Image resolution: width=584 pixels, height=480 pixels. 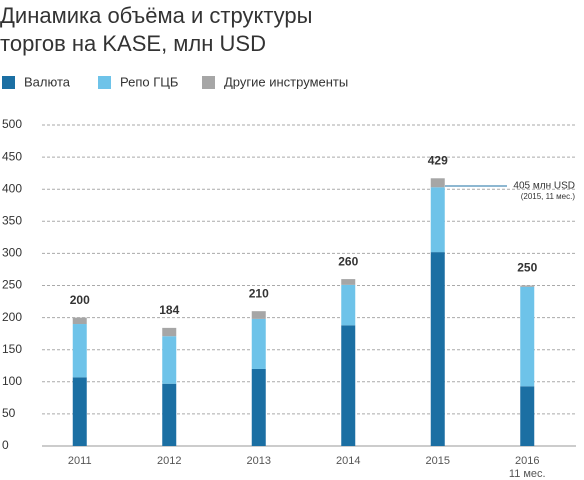 What do you see at coordinates (12, 156) in the screenshot?
I see `y-tick-label: 450` at bounding box center [12, 156].